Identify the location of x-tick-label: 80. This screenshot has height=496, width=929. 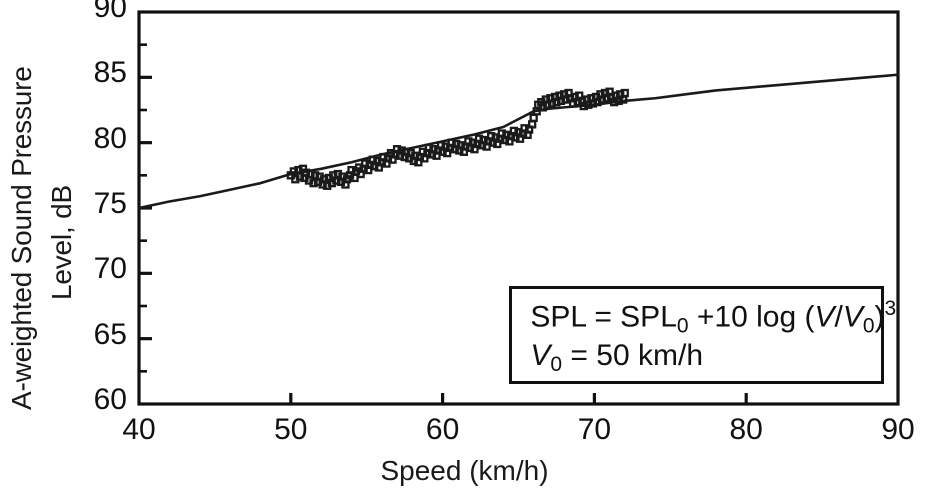
(746, 429).